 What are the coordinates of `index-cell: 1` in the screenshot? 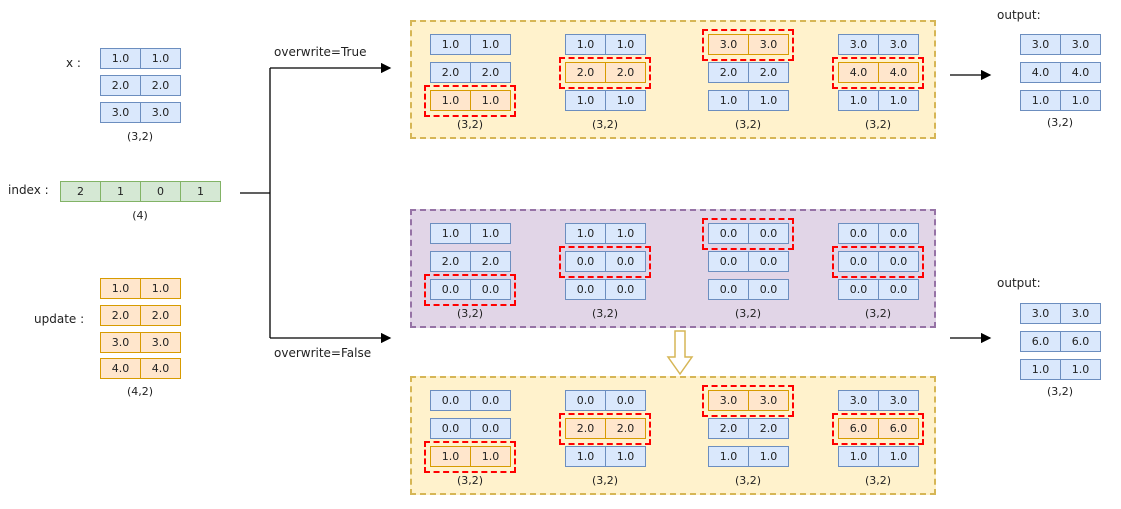 It's located at (200, 191).